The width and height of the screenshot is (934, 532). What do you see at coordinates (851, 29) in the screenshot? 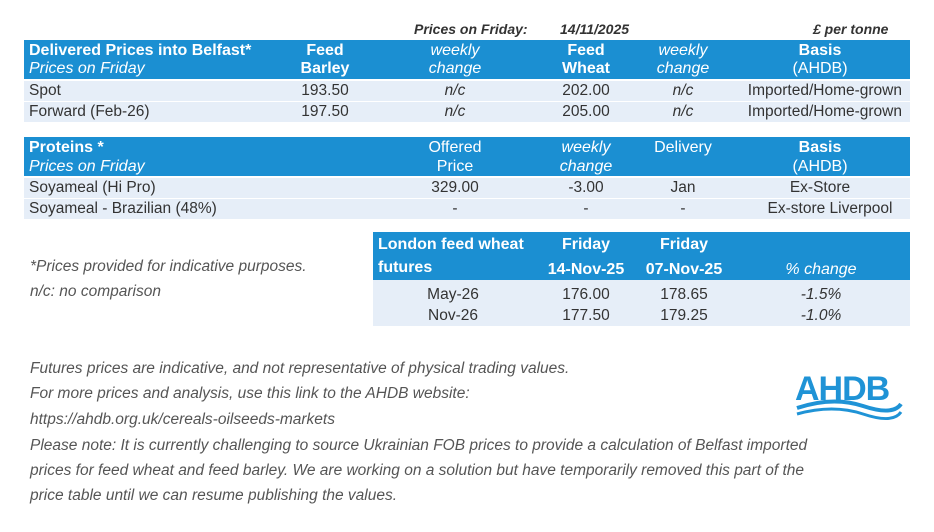
I see `unit-label: £ per tonne` at bounding box center [851, 29].